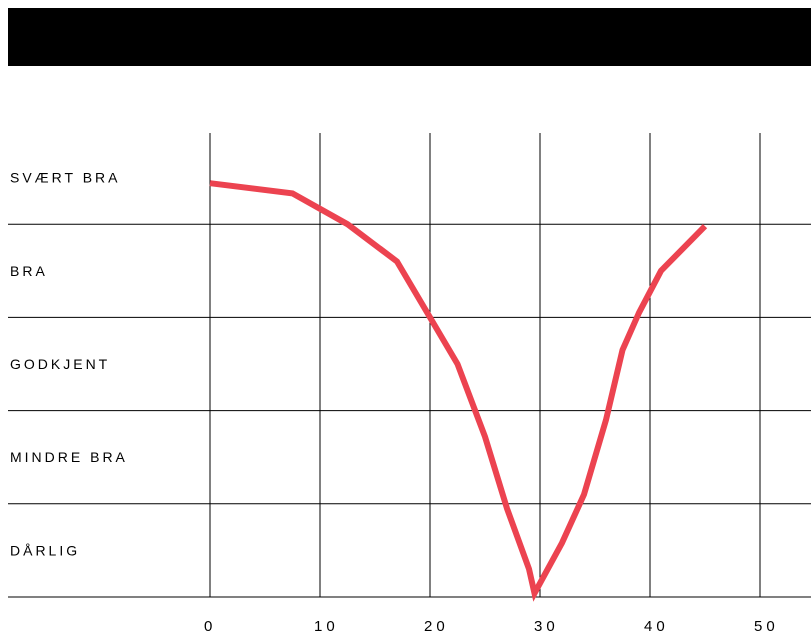 The width and height of the screenshot is (811, 635). What do you see at coordinates (656, 626) in the screenshot?
I see `x-tick-label: 40` at bounding box center [656, 626].